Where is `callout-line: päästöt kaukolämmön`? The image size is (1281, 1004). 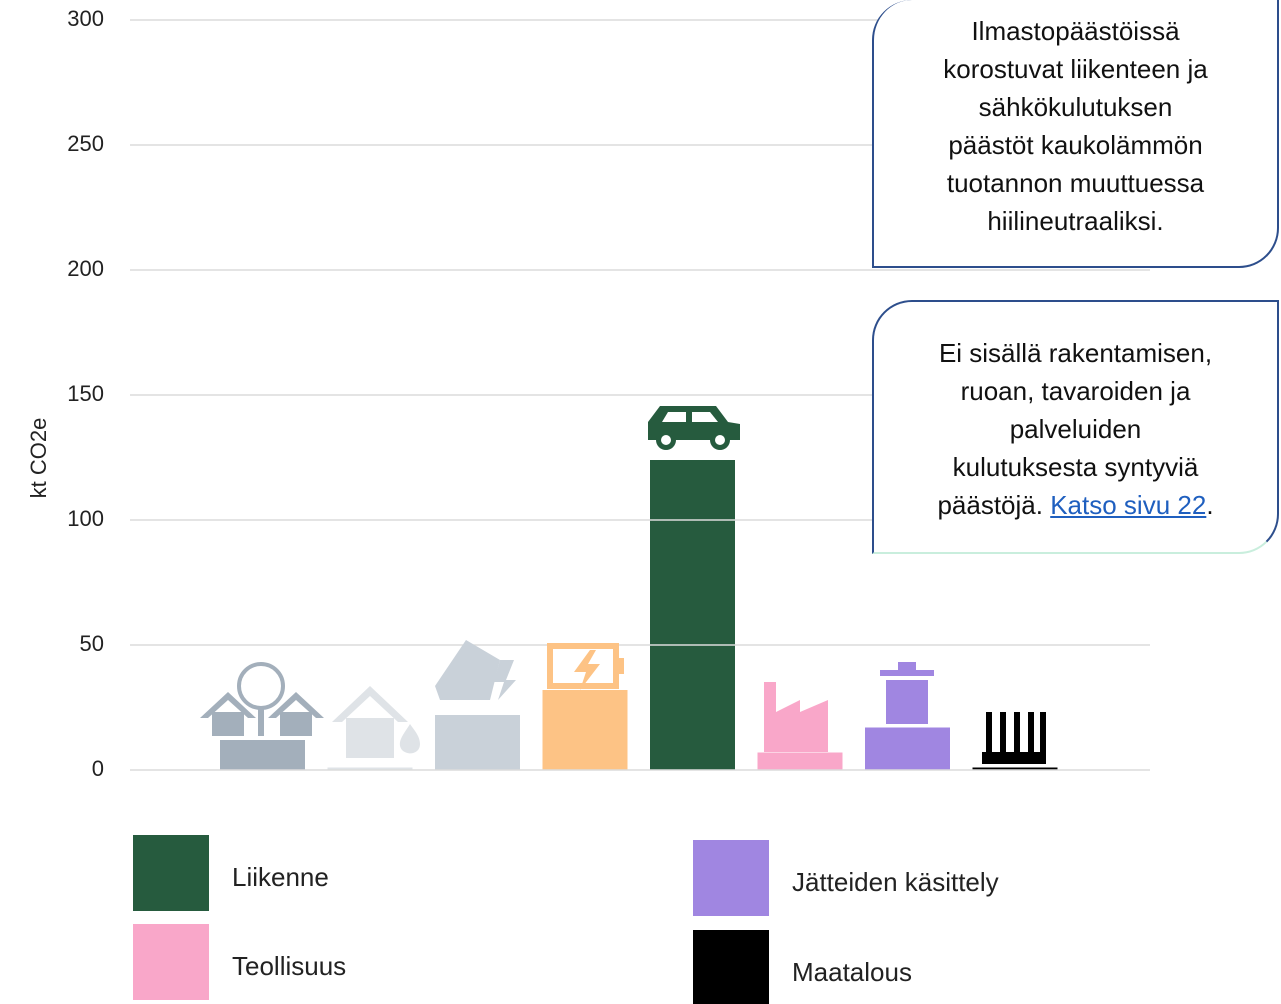
callout-line: päästöt kaukolämmön is located at coordinates (1075, 145).